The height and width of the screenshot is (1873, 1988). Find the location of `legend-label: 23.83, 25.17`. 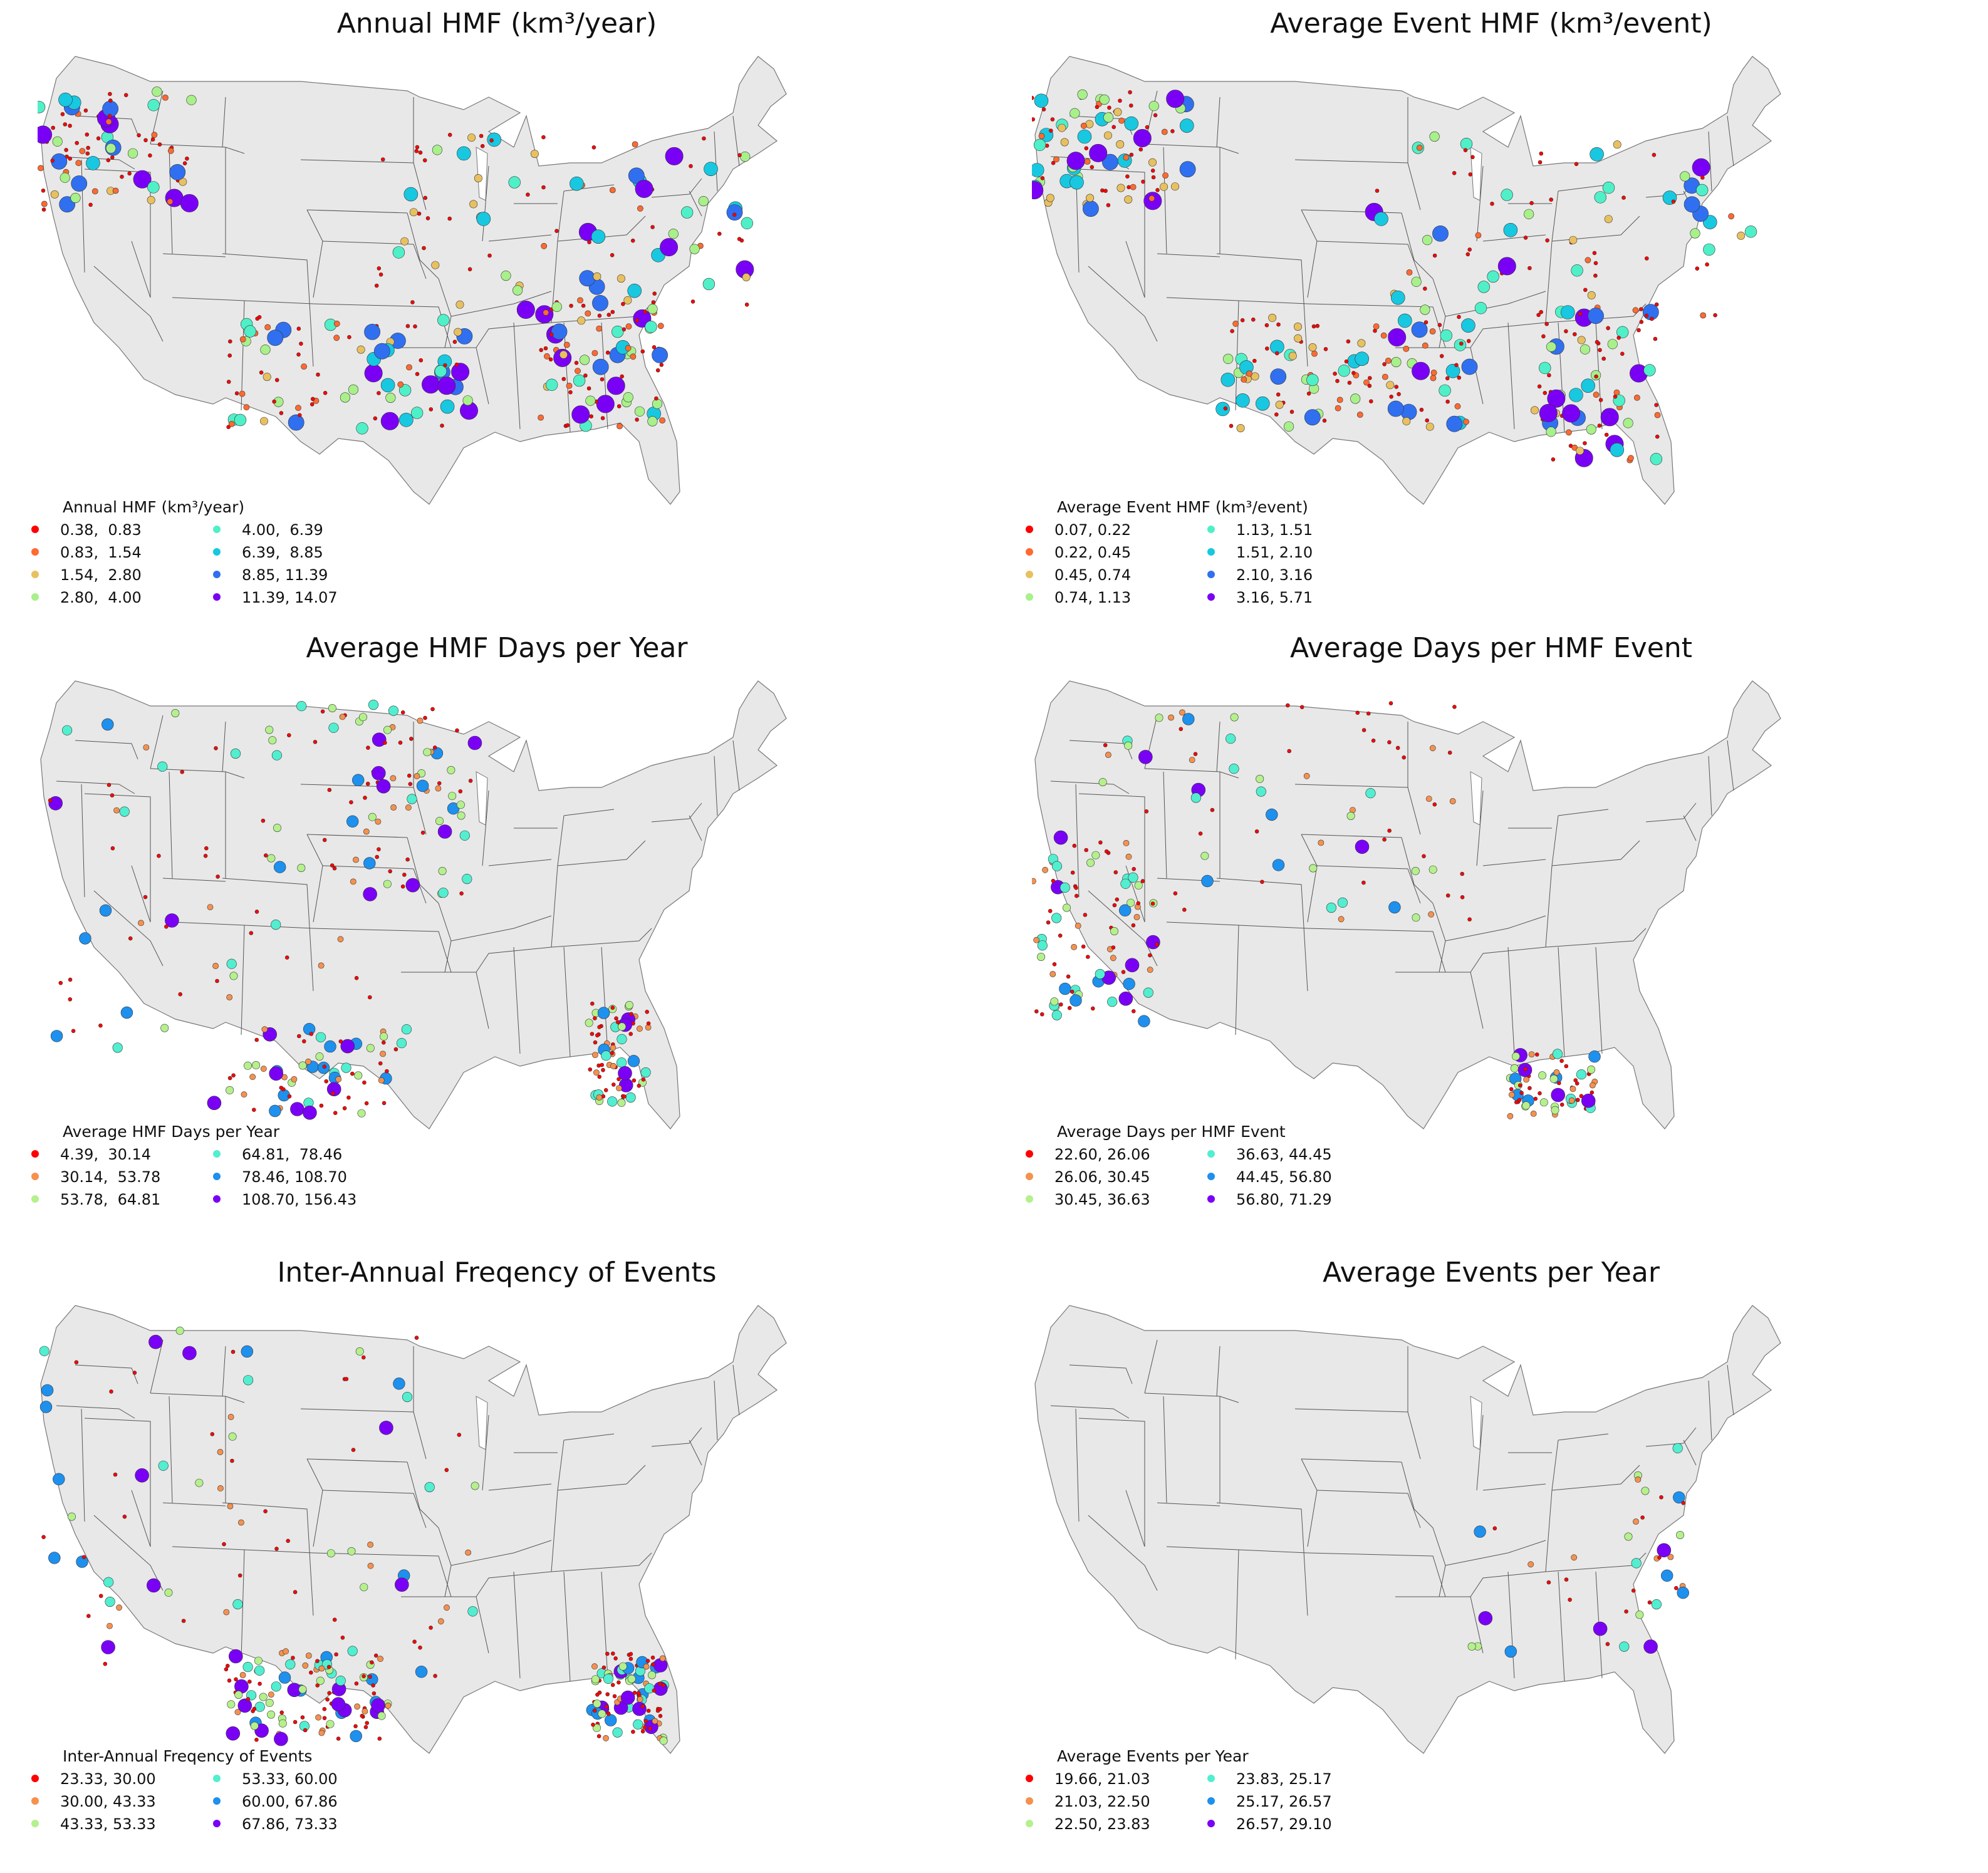

legend-label: 23.83, 25.17 is located at coordinates (1284, 1779).